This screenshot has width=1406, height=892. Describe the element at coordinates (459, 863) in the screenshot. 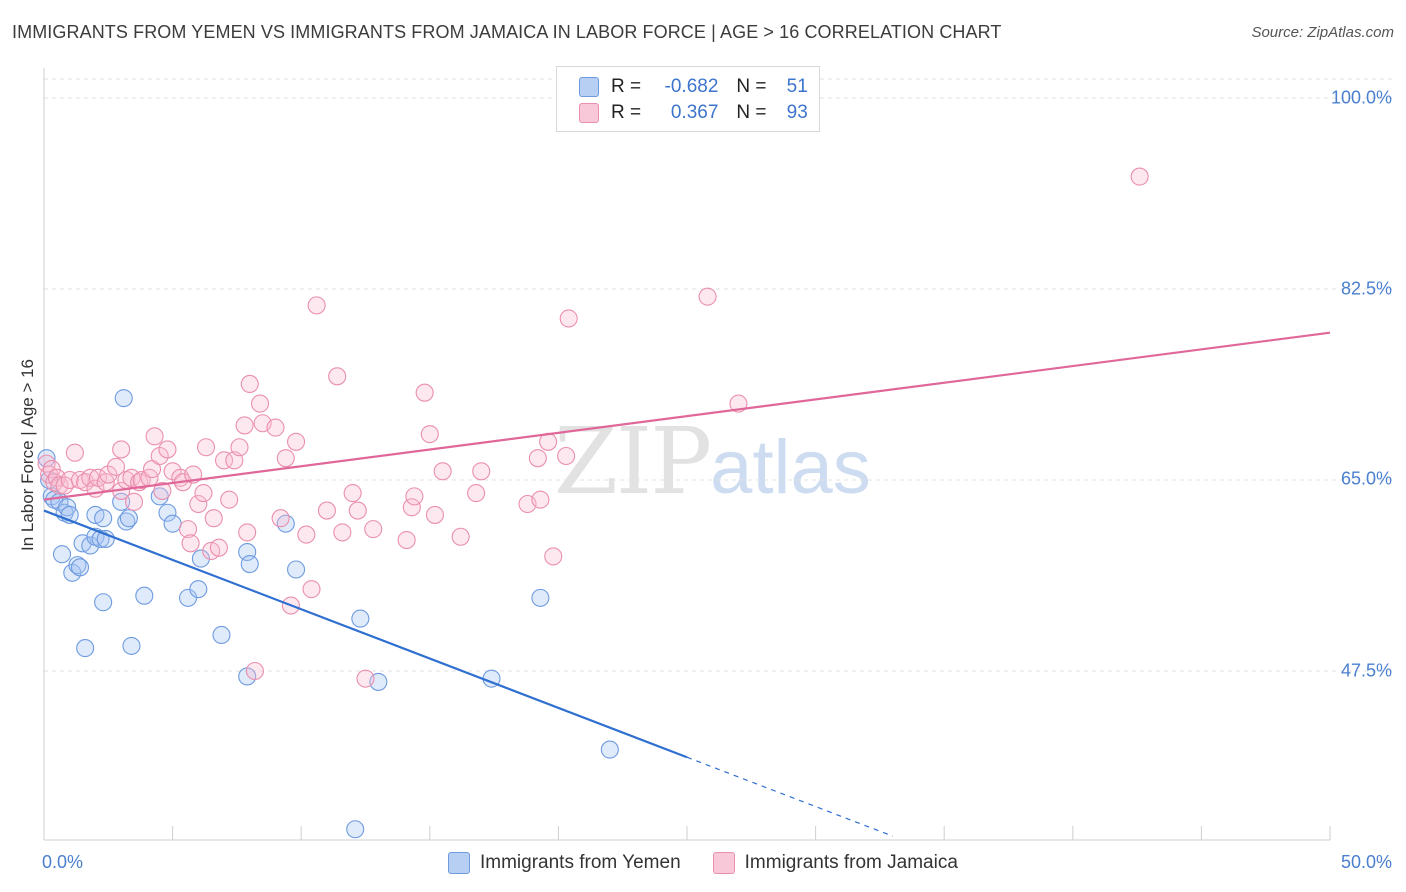

I see `series-swatch-yemen` at that location.